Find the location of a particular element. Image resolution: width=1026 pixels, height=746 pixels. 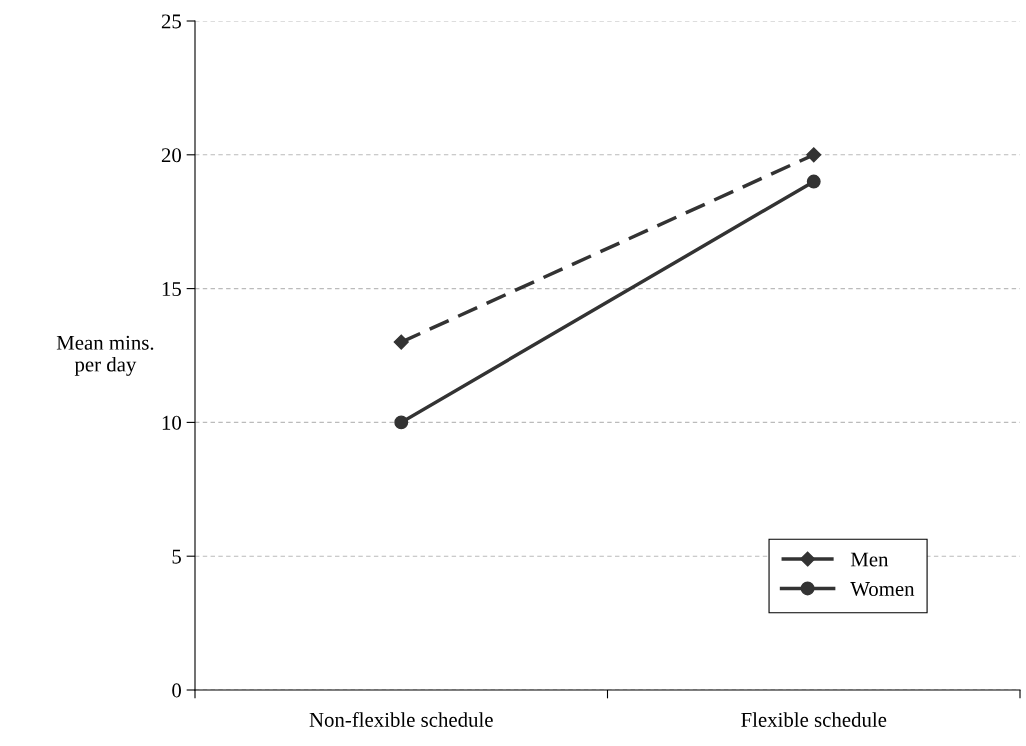

y-tick-label: 10 is located at coordinates (172, 422).